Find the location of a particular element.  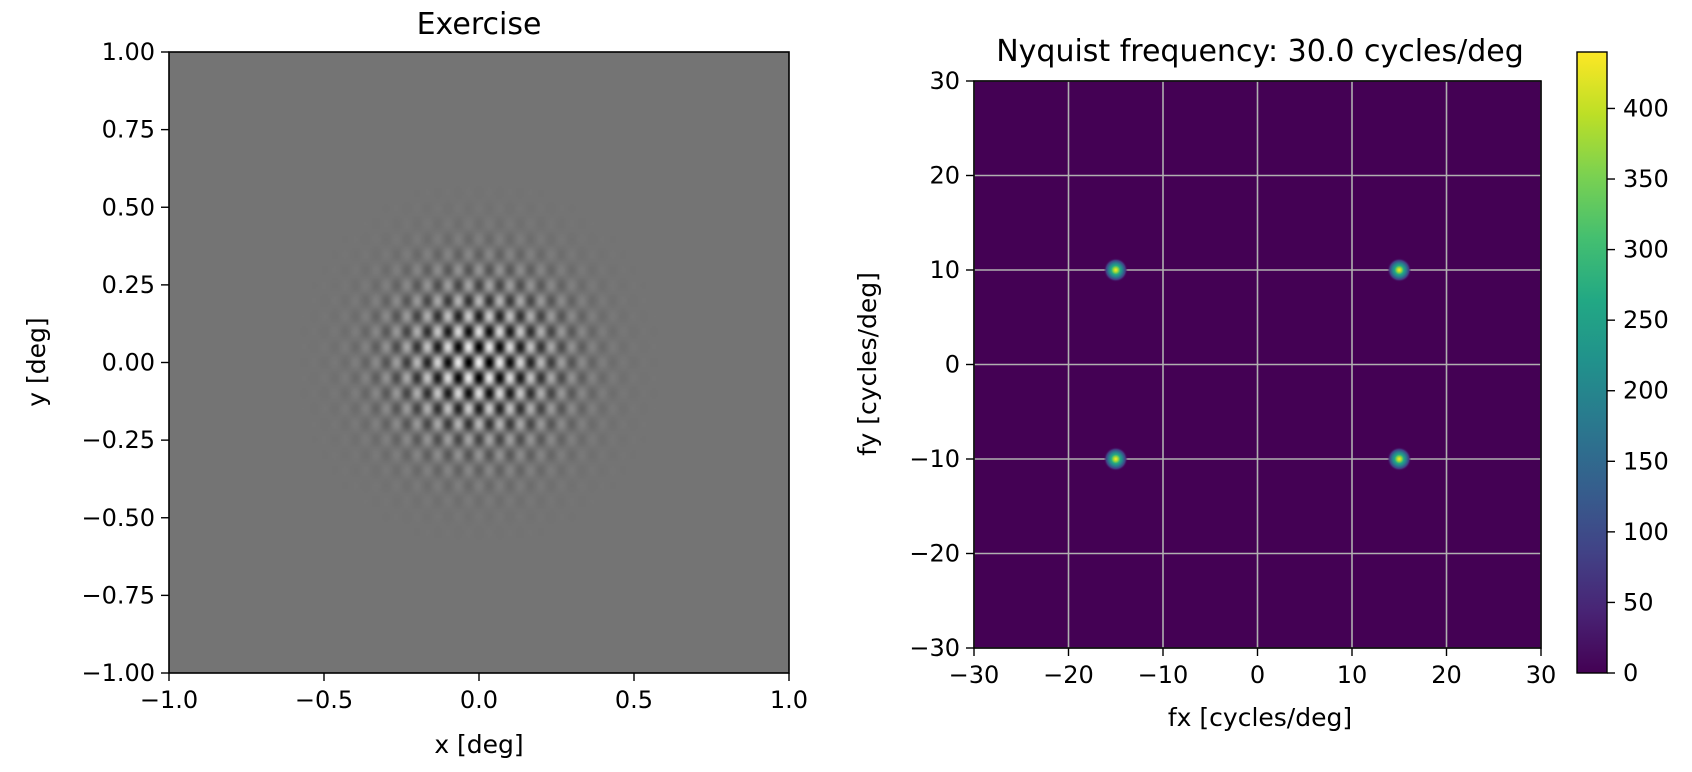

right-peaks is located at coordinates (1257, 364).